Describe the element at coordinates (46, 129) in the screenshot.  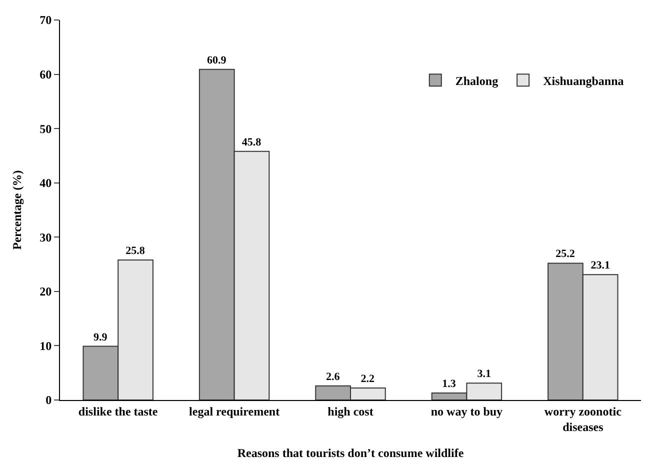
I see `y-tick-label: 50` at that location.